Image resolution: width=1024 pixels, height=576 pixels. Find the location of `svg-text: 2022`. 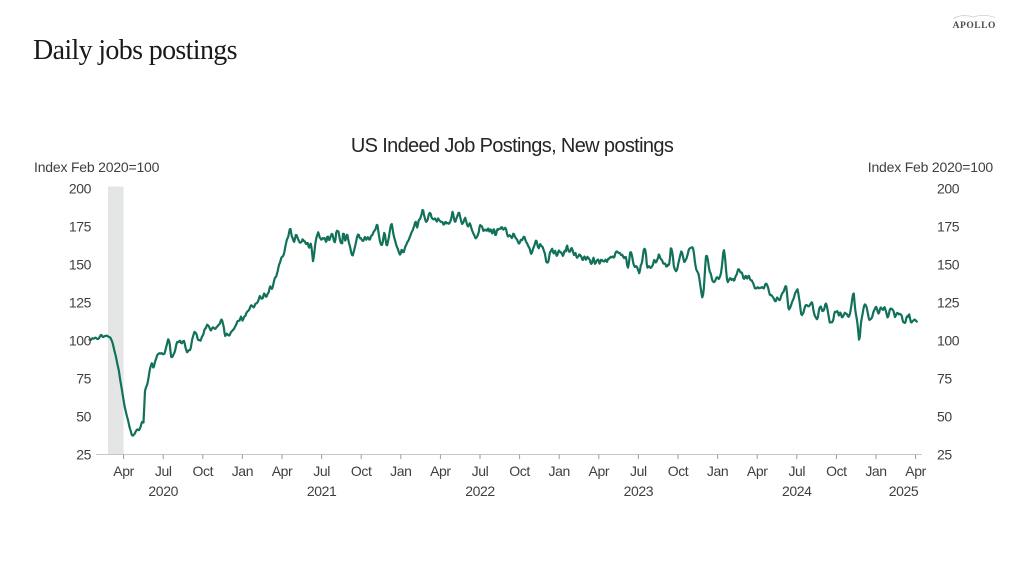

svg-text: 2022 is located at coordinates (480, 491).